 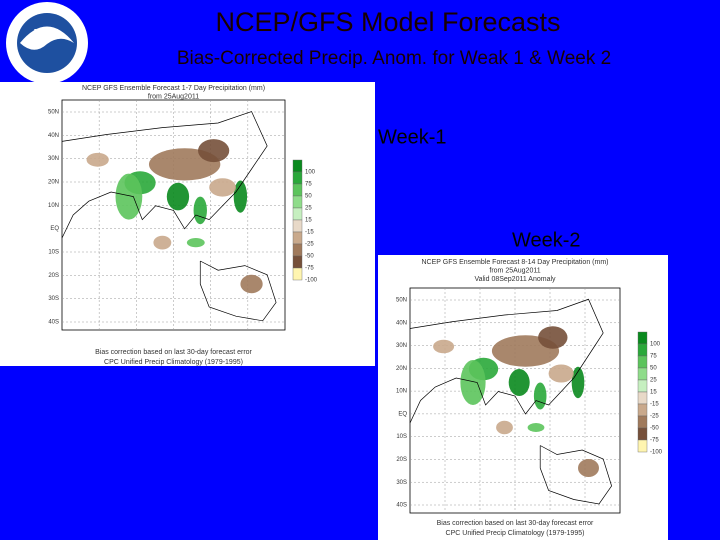 I want to click on legend-label: -25, so click(x=309, y=245).